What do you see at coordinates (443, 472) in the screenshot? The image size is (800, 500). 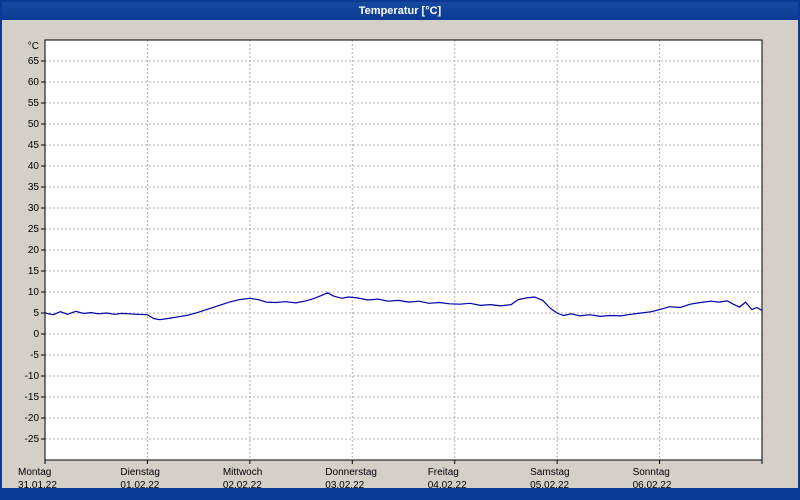 I see `x-day-label: Freitag` at bounding box center [443, 472].